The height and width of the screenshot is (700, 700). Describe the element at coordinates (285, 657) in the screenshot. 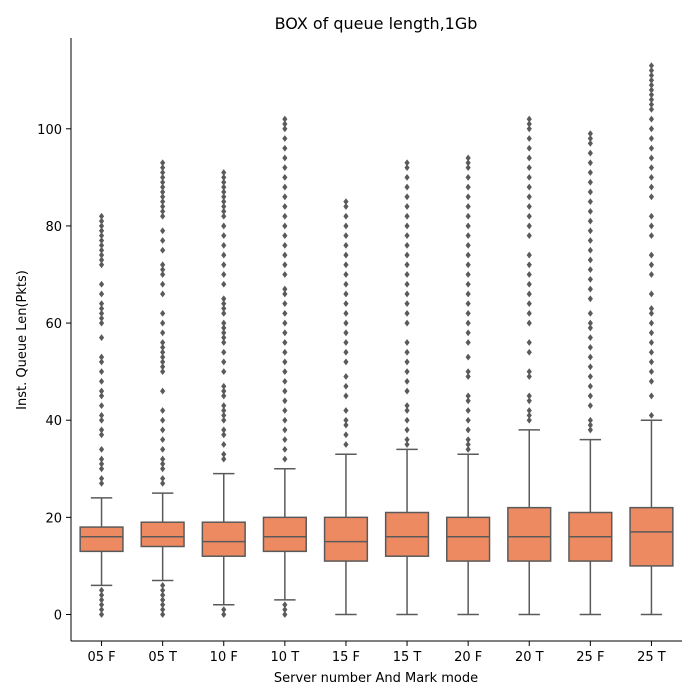

I see `x-tick-label: 10 T` at that location.